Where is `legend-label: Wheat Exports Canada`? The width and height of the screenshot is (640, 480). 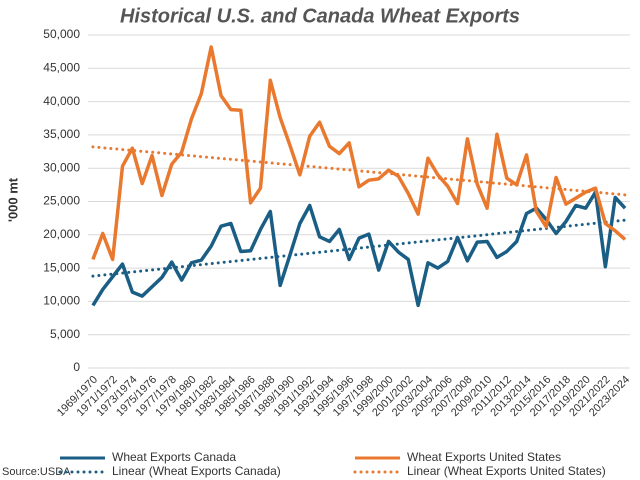 legend-label: Wheat Exports Canada is located at coordinates (174, 457).